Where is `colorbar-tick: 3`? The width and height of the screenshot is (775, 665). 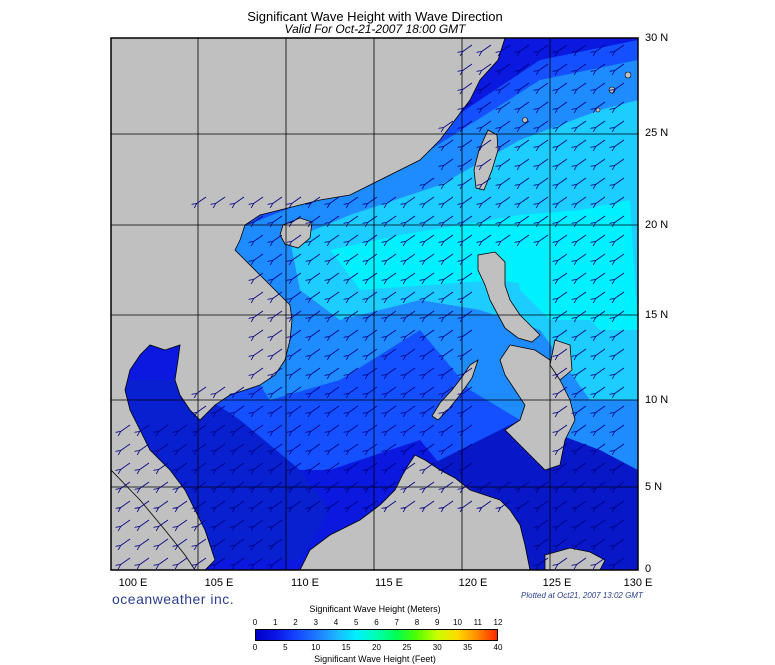 colorbar-tick: 3 is located at coordinates (315, 622).